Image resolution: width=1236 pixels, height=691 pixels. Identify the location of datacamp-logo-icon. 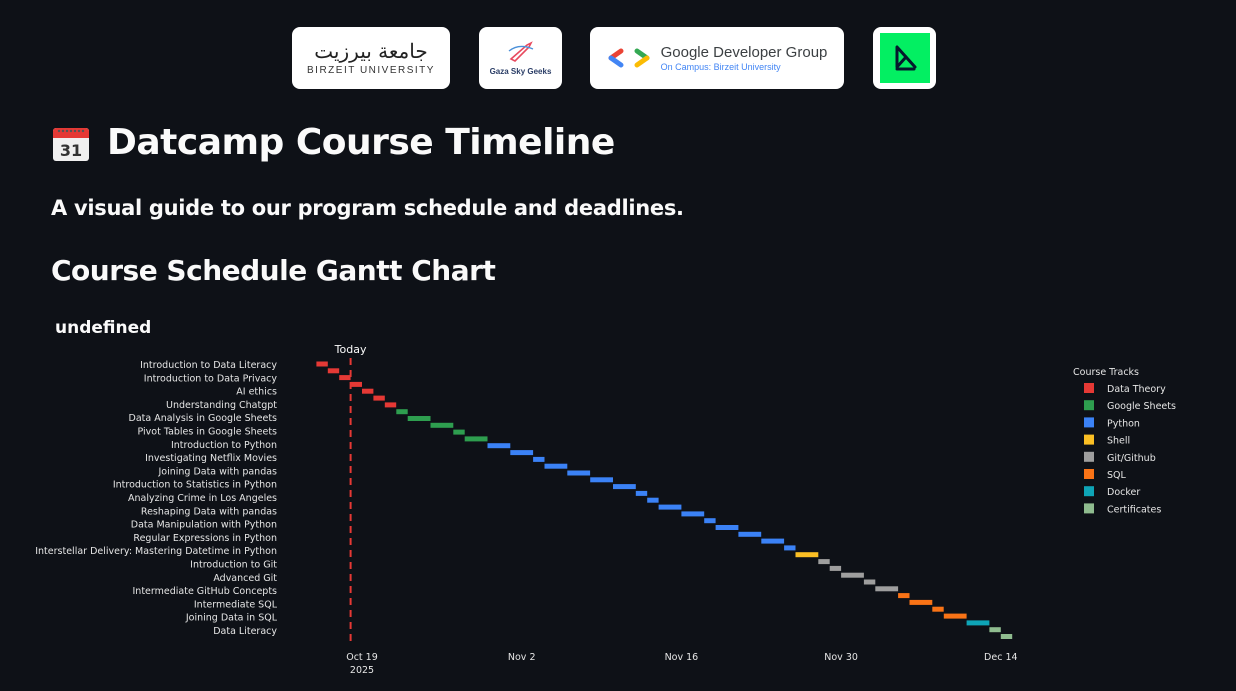
(905, 58).